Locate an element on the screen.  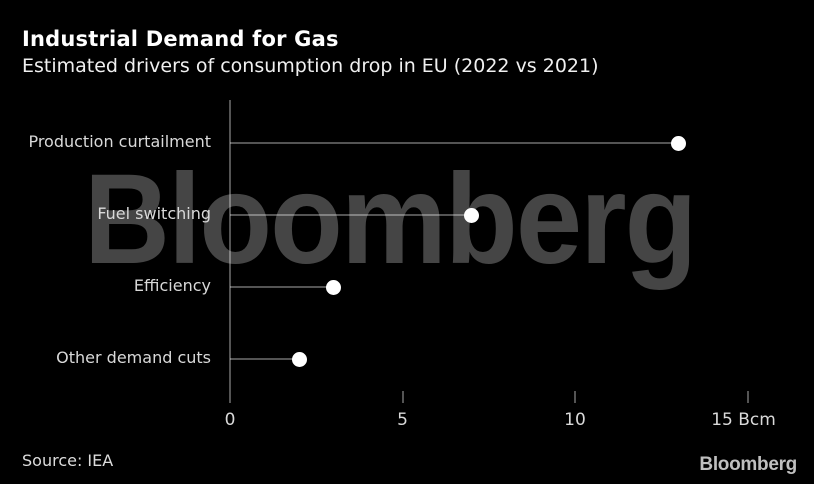
category-label: Other demand cuts is located at coordinates (133, 357).